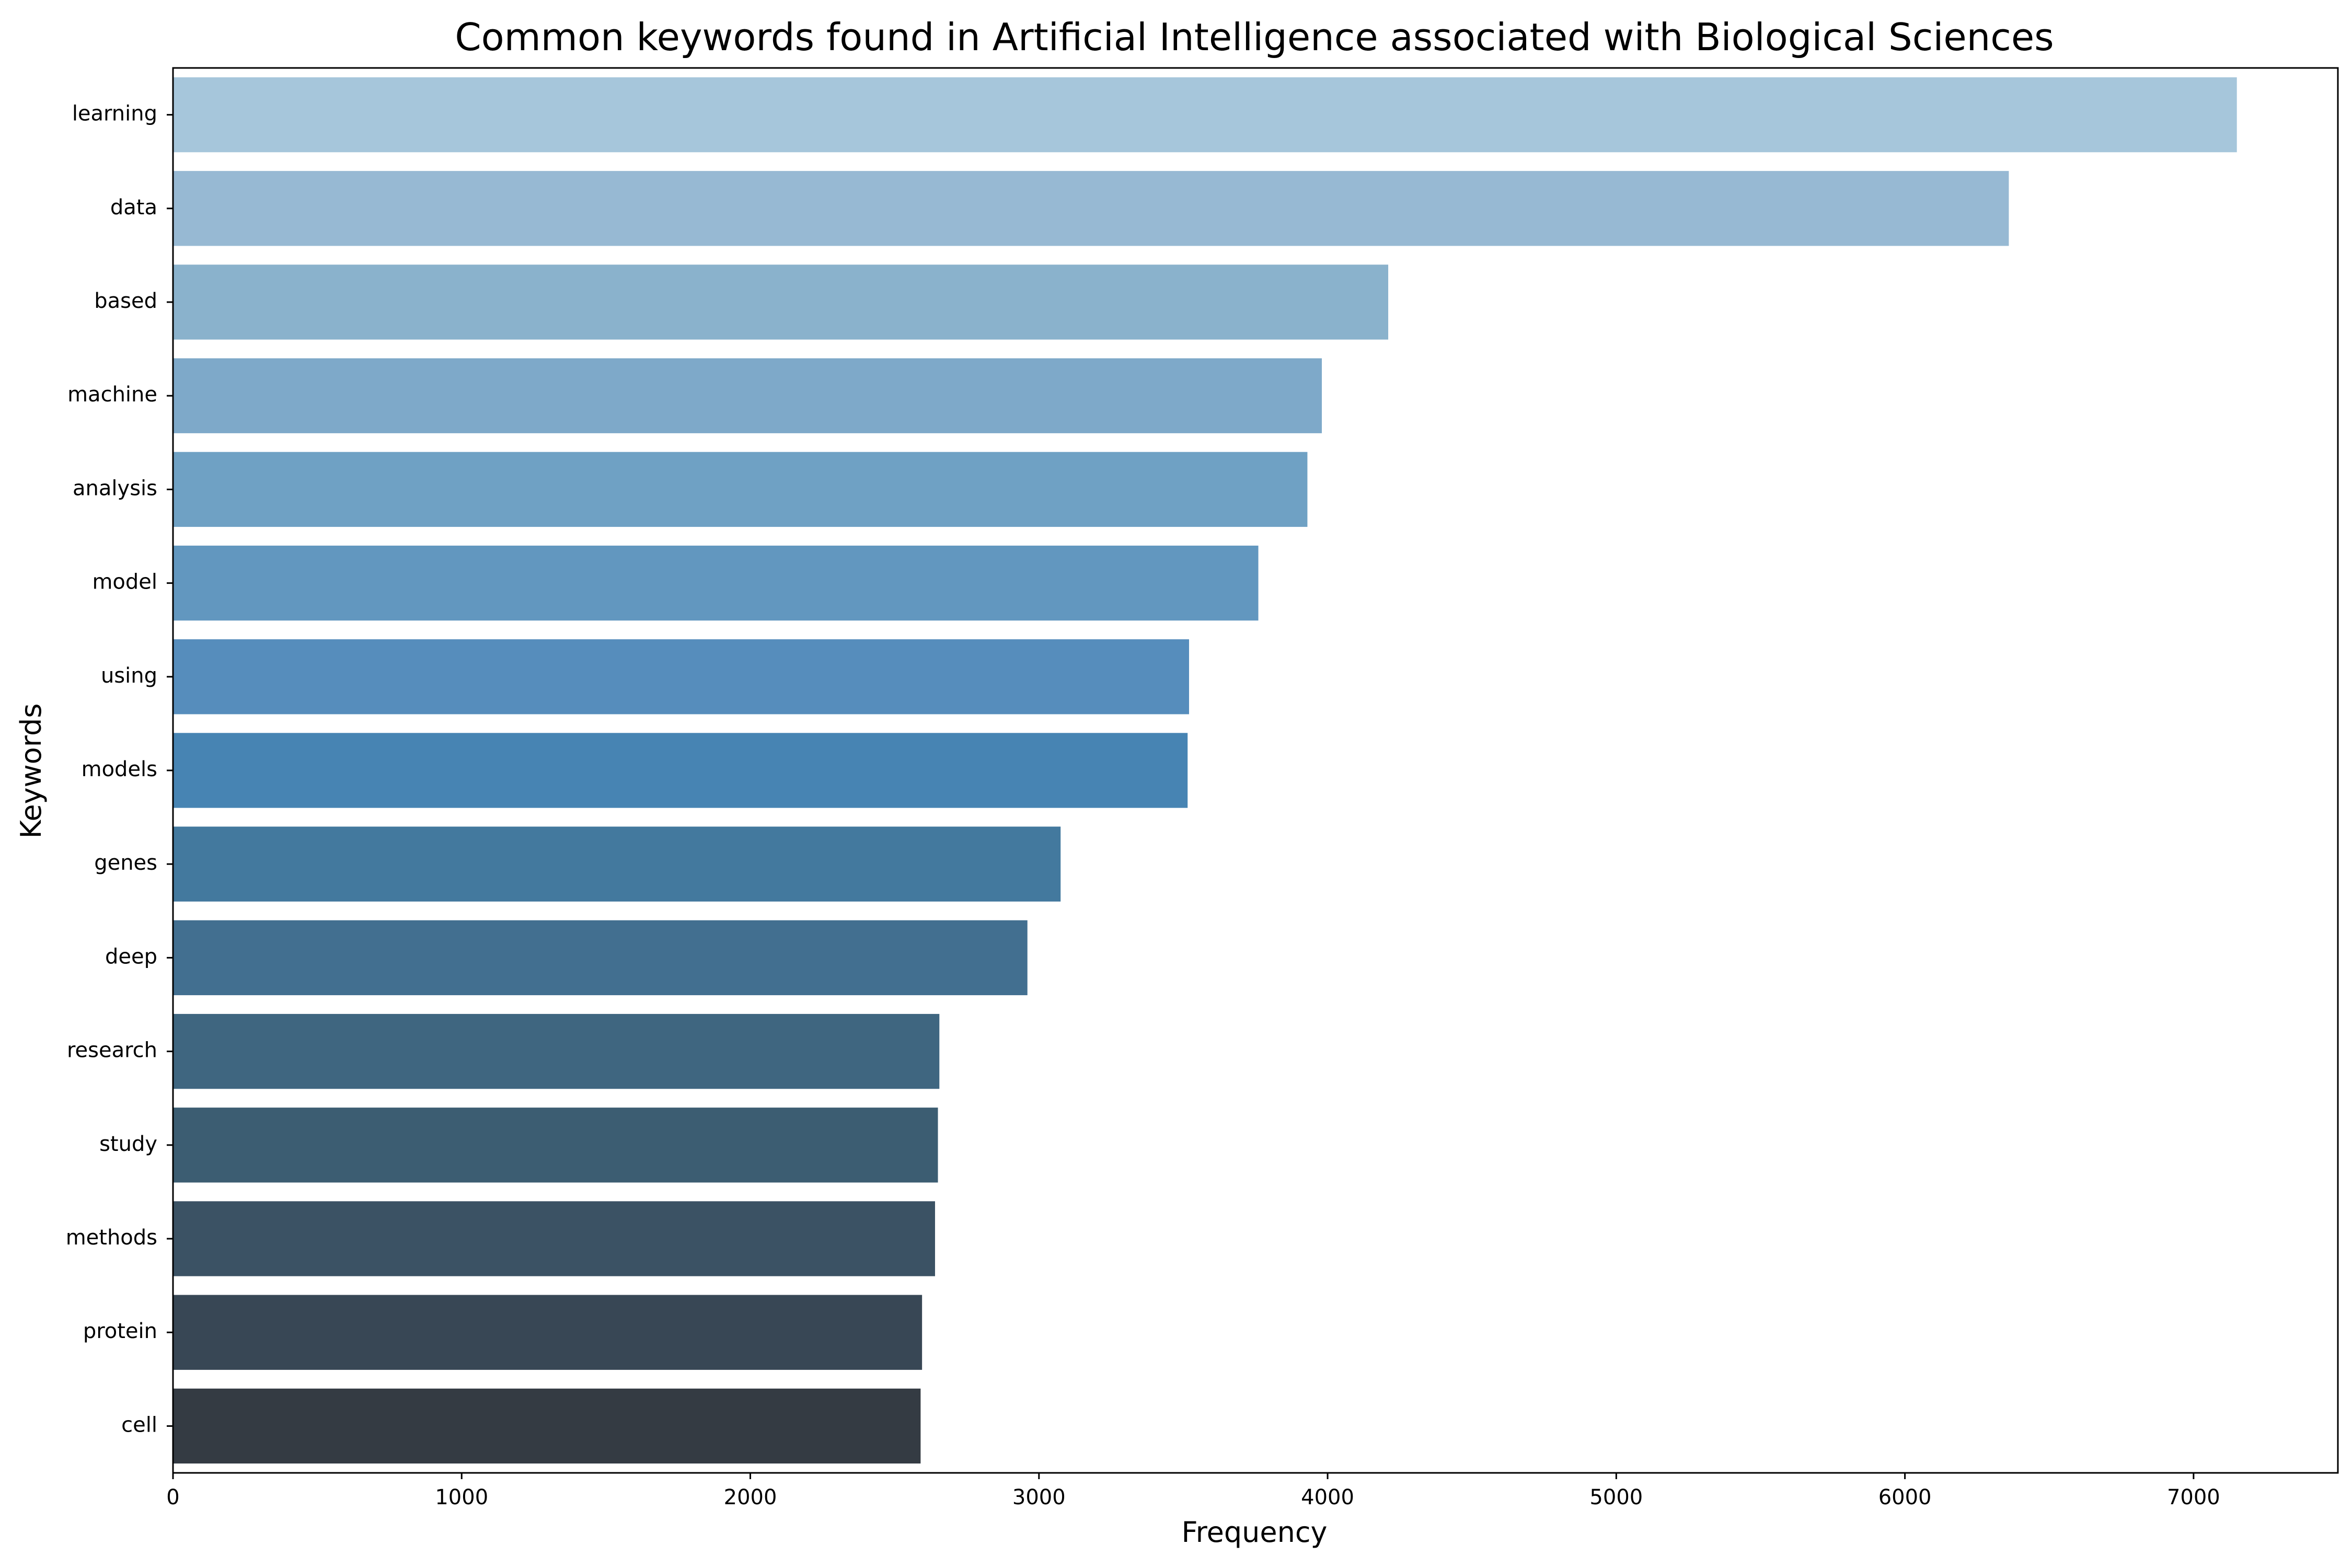 This screenshot has height=1568, width=2352. I want to click on bar-analysis, so click(740, 489).